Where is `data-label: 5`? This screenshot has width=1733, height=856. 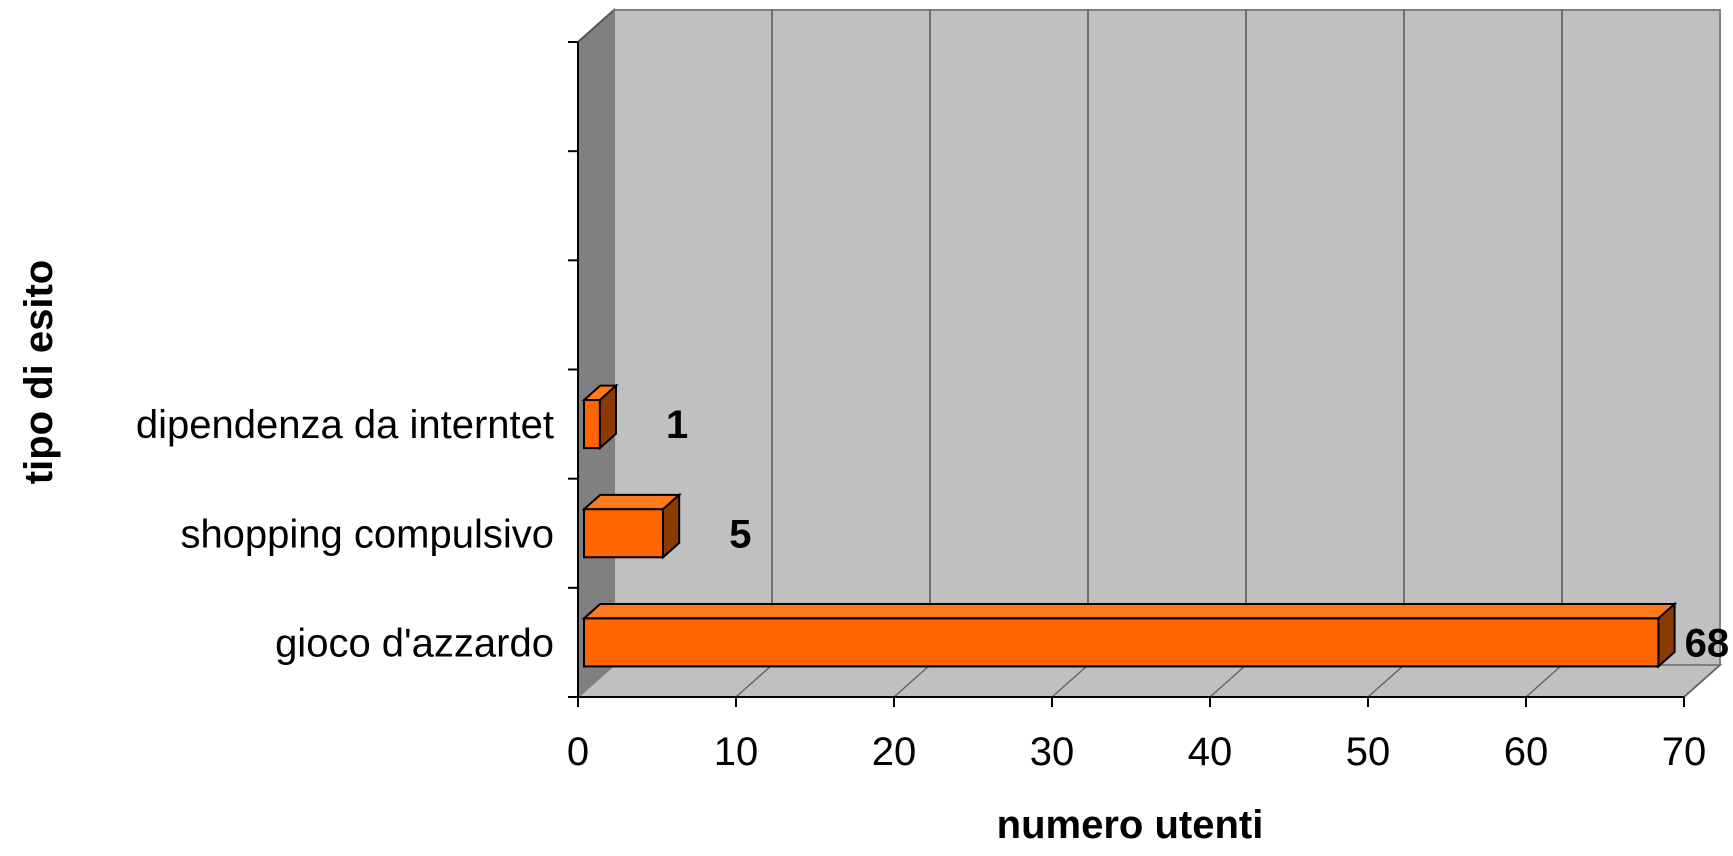
data-label: 5 is located at coordinates (740, 534).